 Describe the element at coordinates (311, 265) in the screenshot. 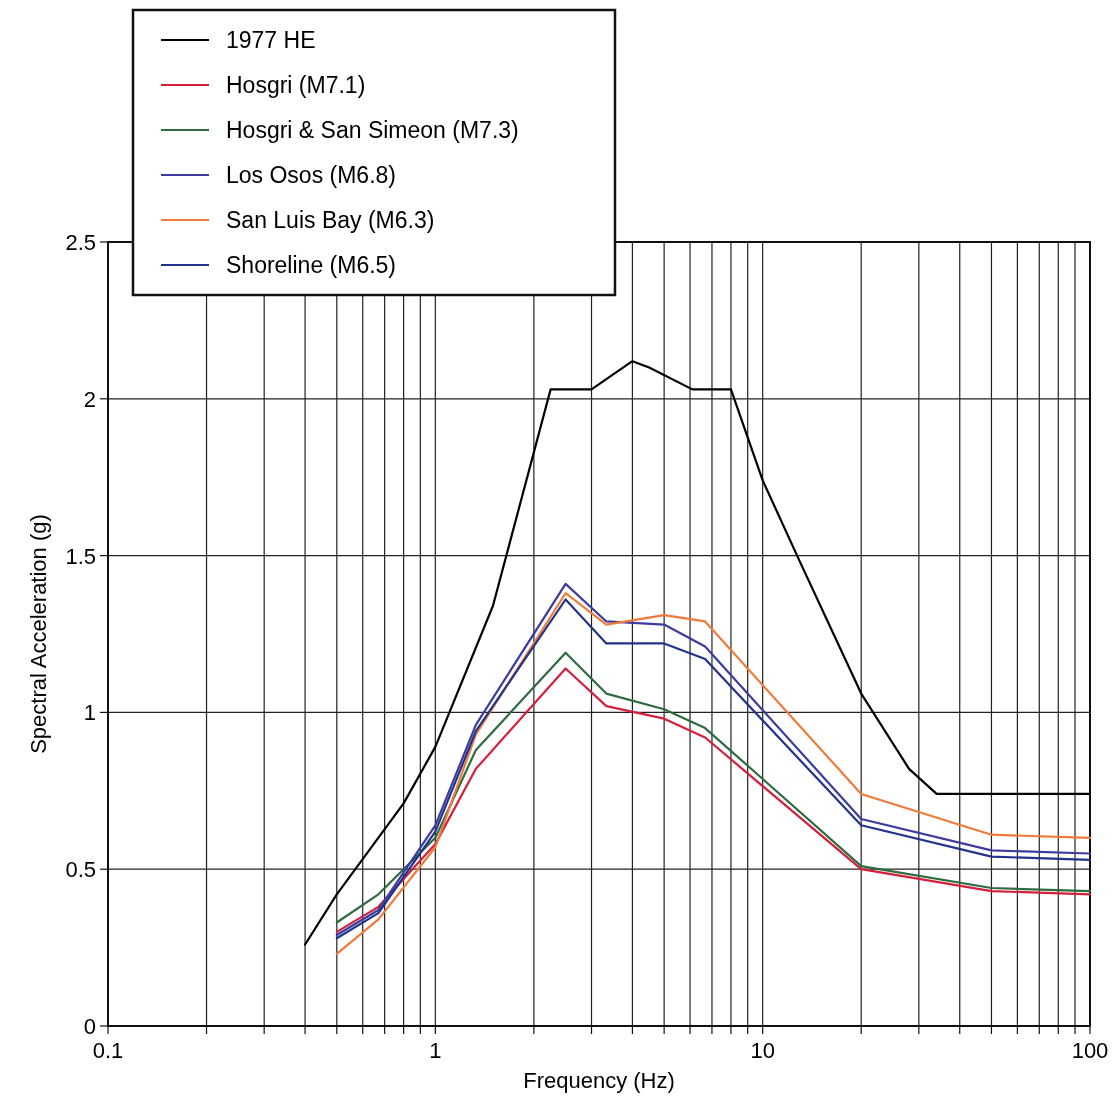

I see `legend-label: Shoreline (M6.5)` at that location.